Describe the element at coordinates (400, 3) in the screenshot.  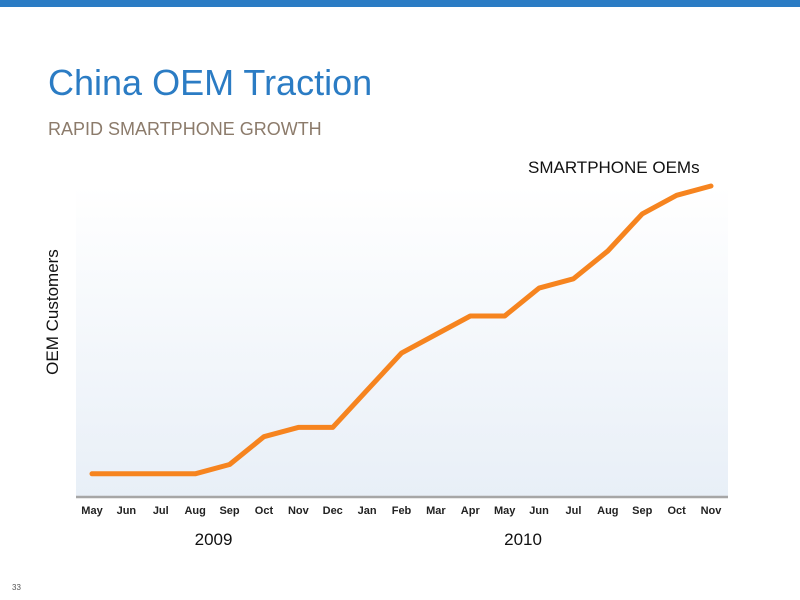
I see `top-accent-bar` at that location.